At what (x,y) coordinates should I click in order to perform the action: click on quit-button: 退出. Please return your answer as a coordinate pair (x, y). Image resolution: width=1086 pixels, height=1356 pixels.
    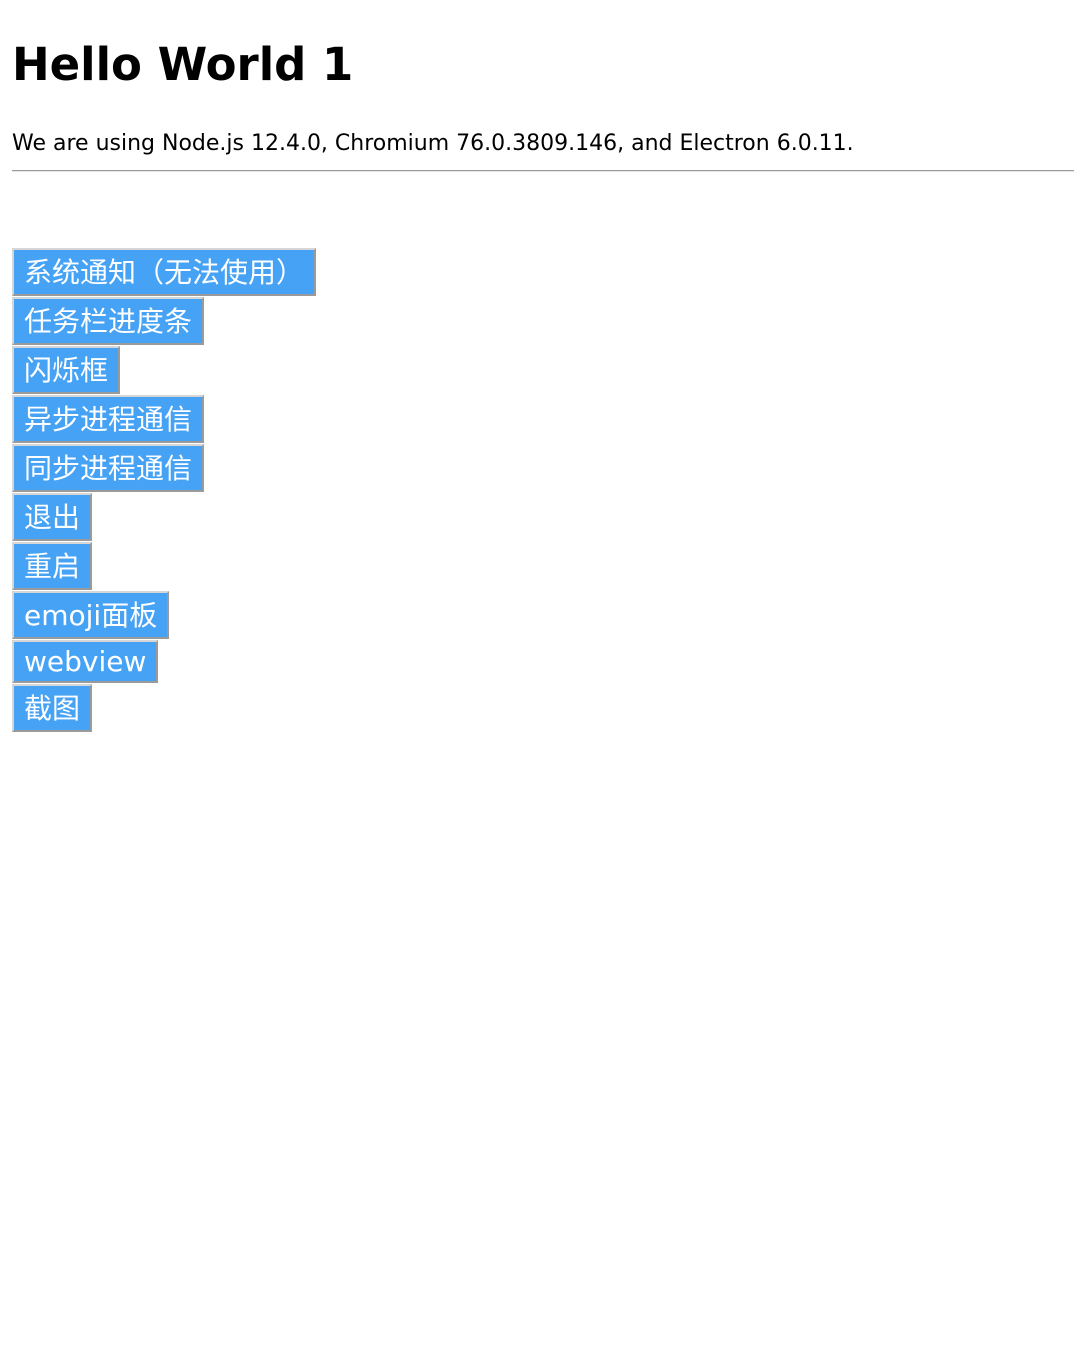
    Looking at the image, I should click on (52, 517).